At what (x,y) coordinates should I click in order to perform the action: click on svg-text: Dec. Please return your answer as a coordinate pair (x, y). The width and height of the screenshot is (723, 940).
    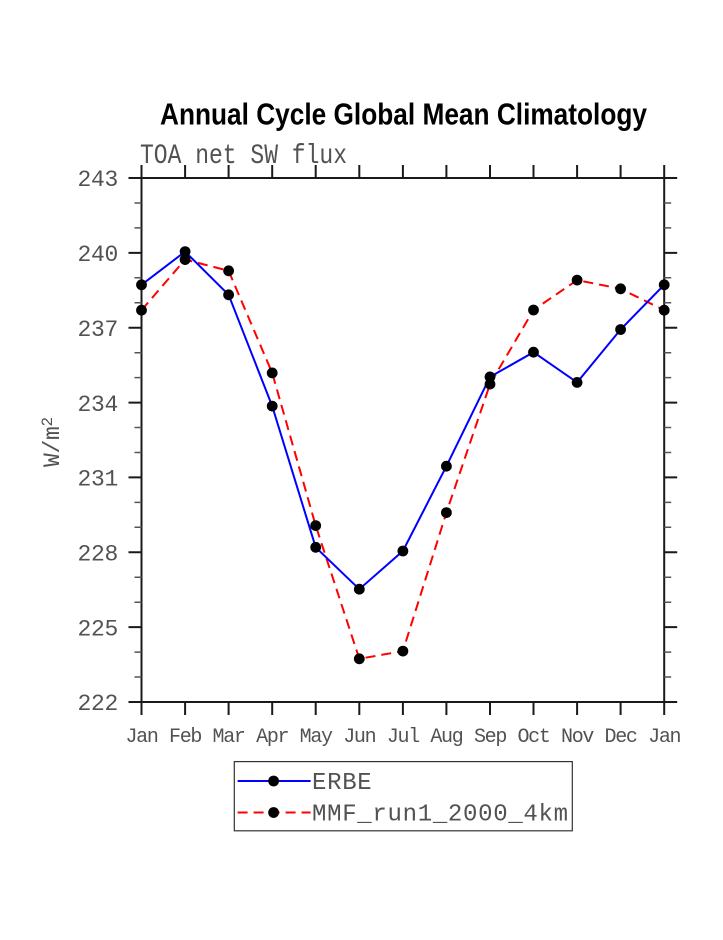
    Looking at the image, I should click on (621, 737).